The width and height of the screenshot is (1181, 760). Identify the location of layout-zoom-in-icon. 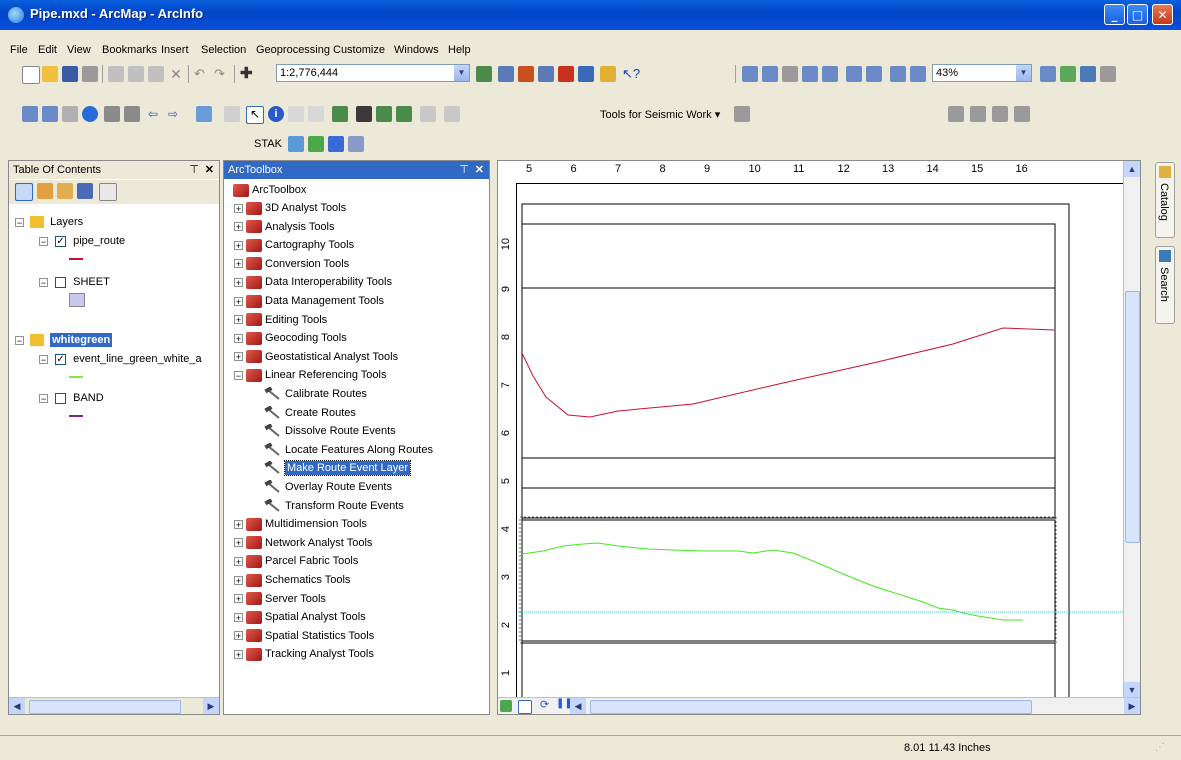
(750, 74).